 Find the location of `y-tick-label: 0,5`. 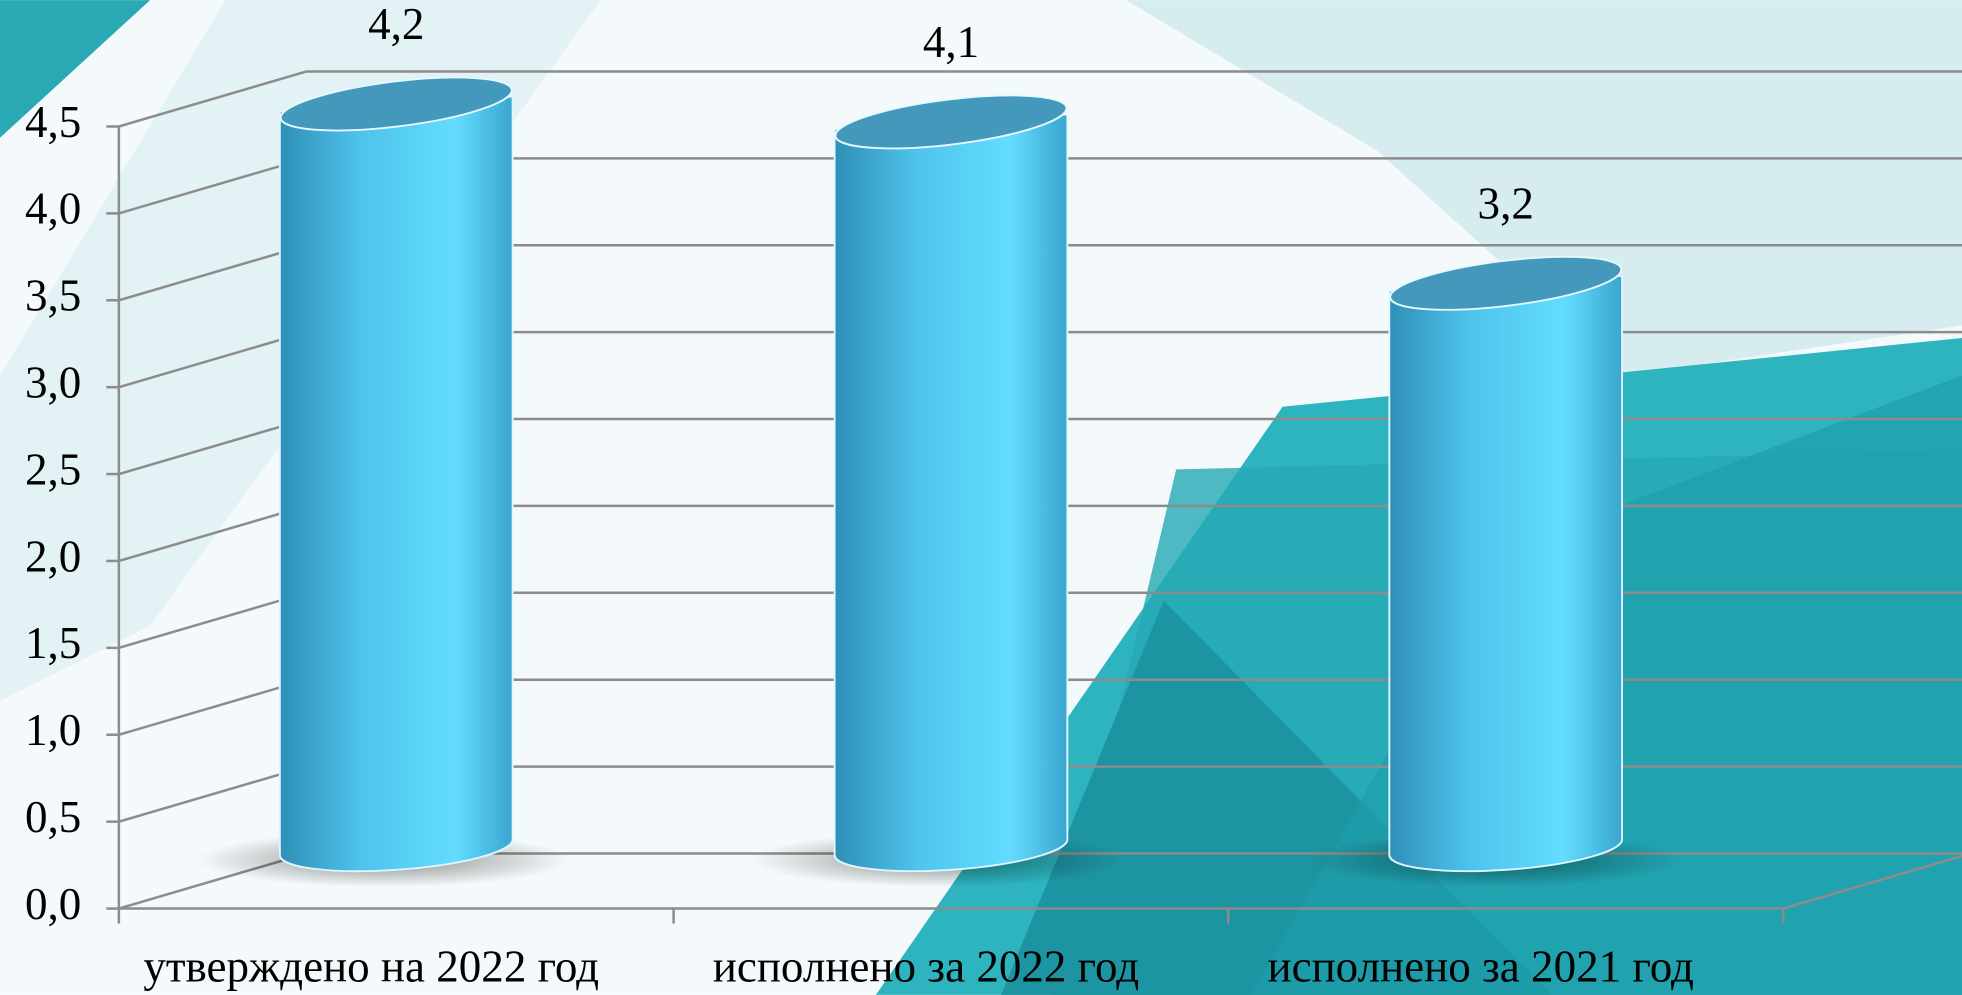

y-tick-label: 0,5 is located at coordinates (53, 817).